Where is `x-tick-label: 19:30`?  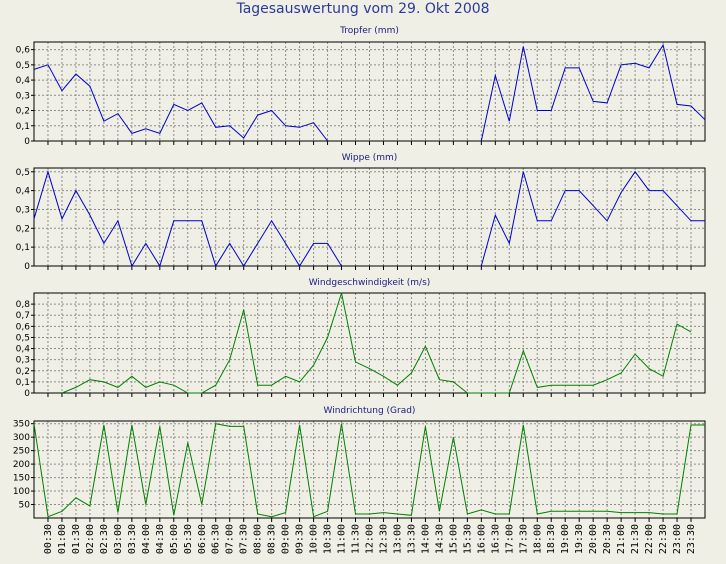
x-tick-label: 19:30 is located at coordinates (579, 539).